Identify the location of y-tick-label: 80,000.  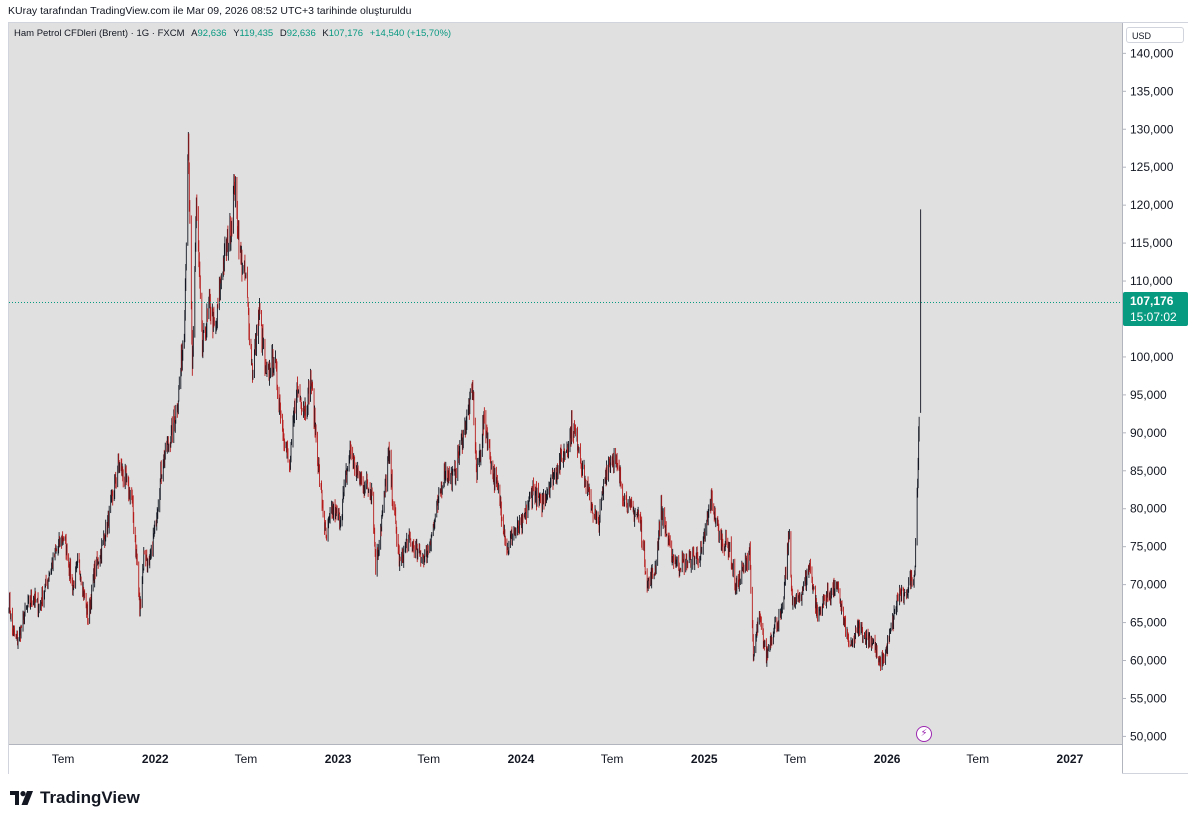
(1148, 509).